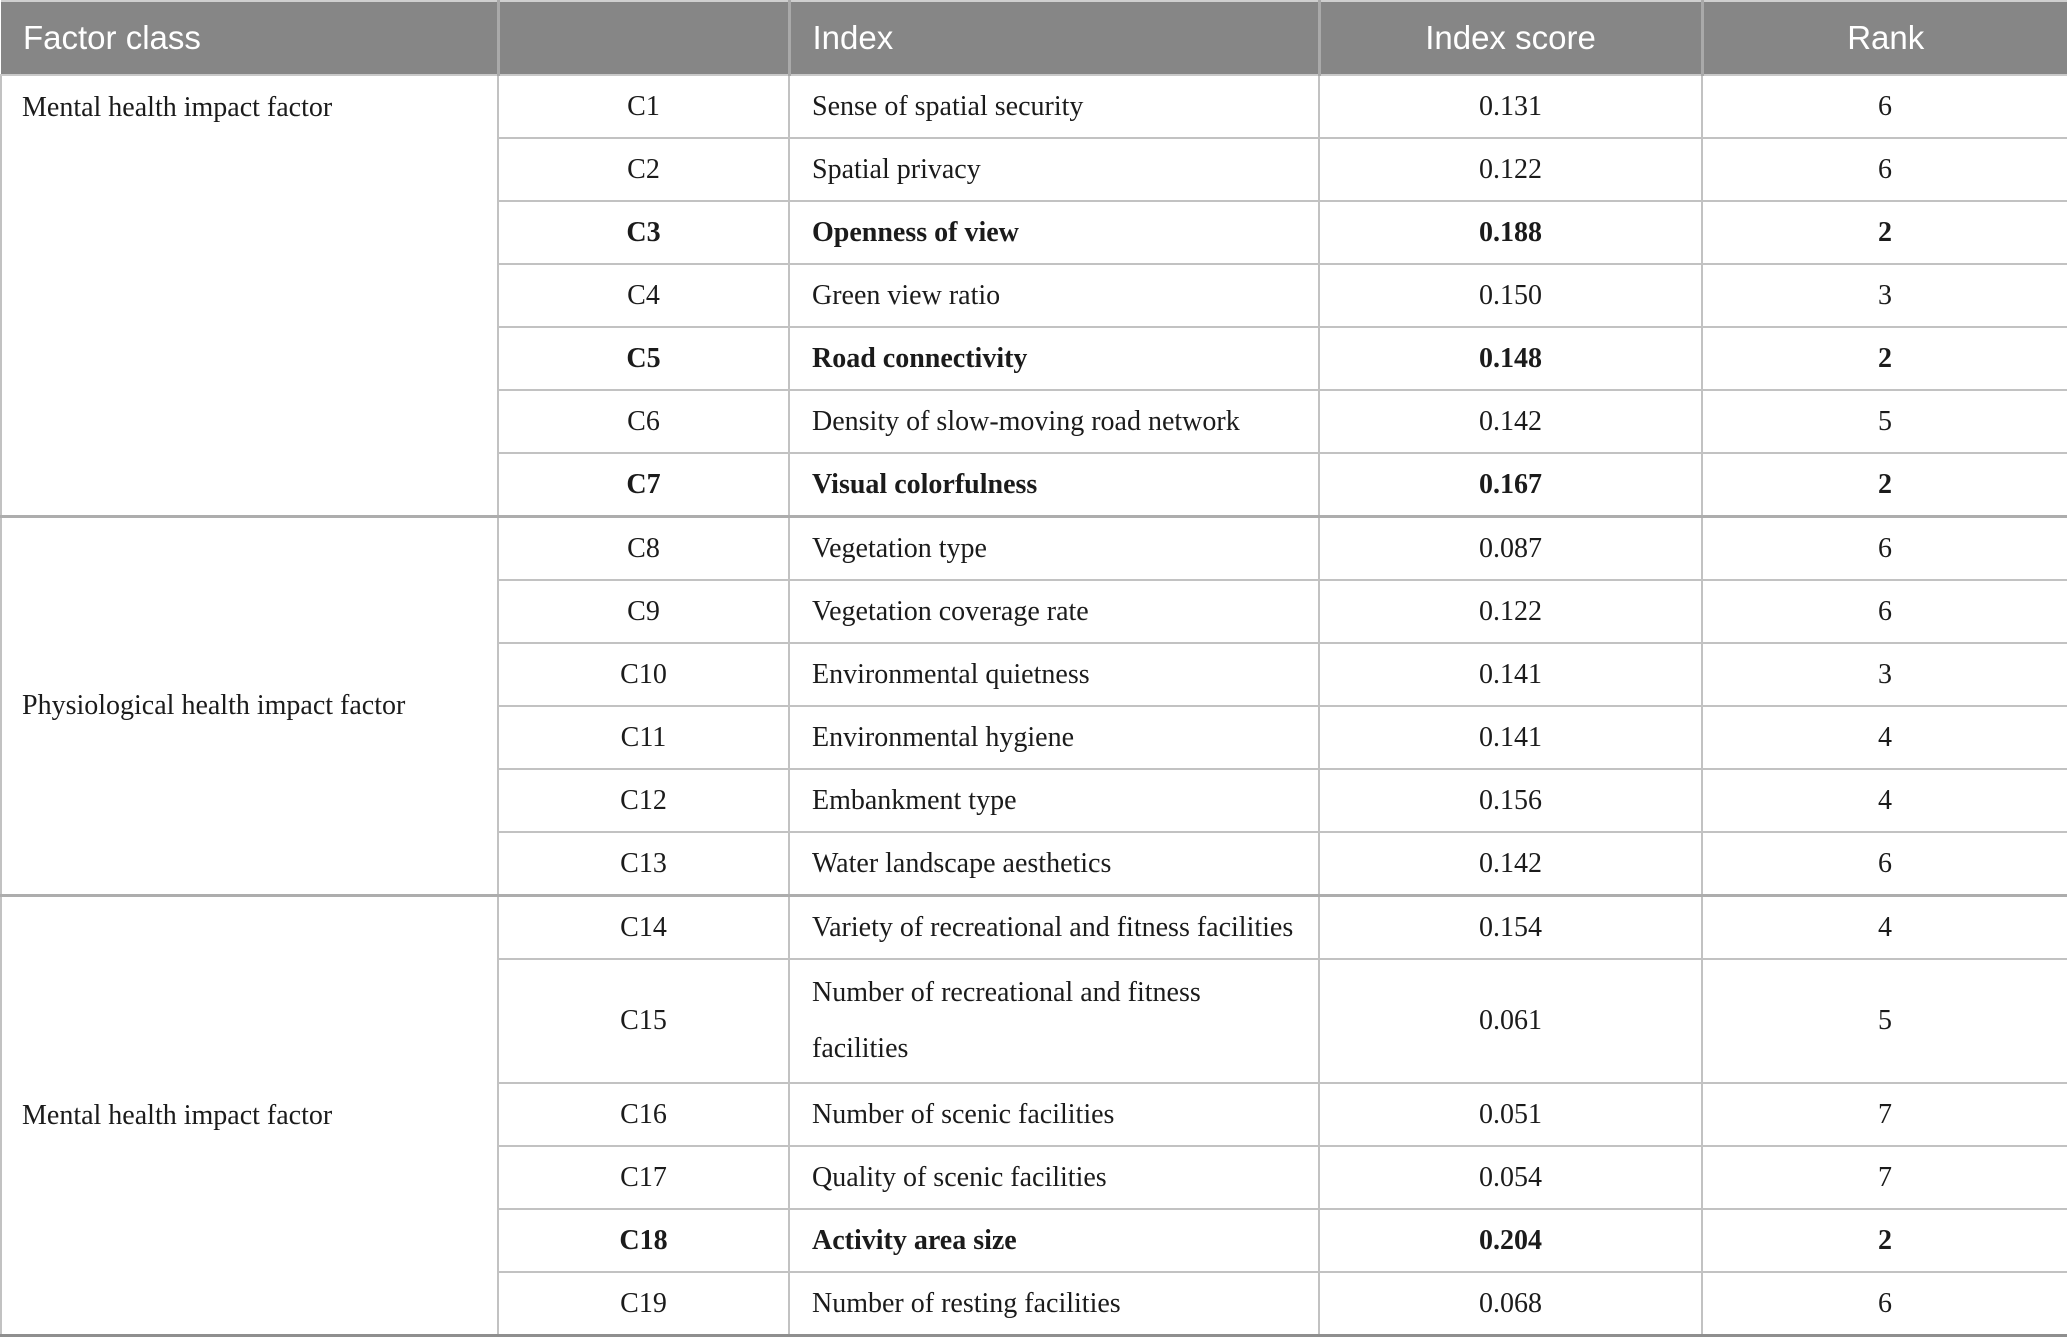 This screenshot has height=1343, width=2067. Describe the element at coordinates (1034, 233) in the screenshot. I see `table-row: C3 Openness of view 0.188 2` at that location.